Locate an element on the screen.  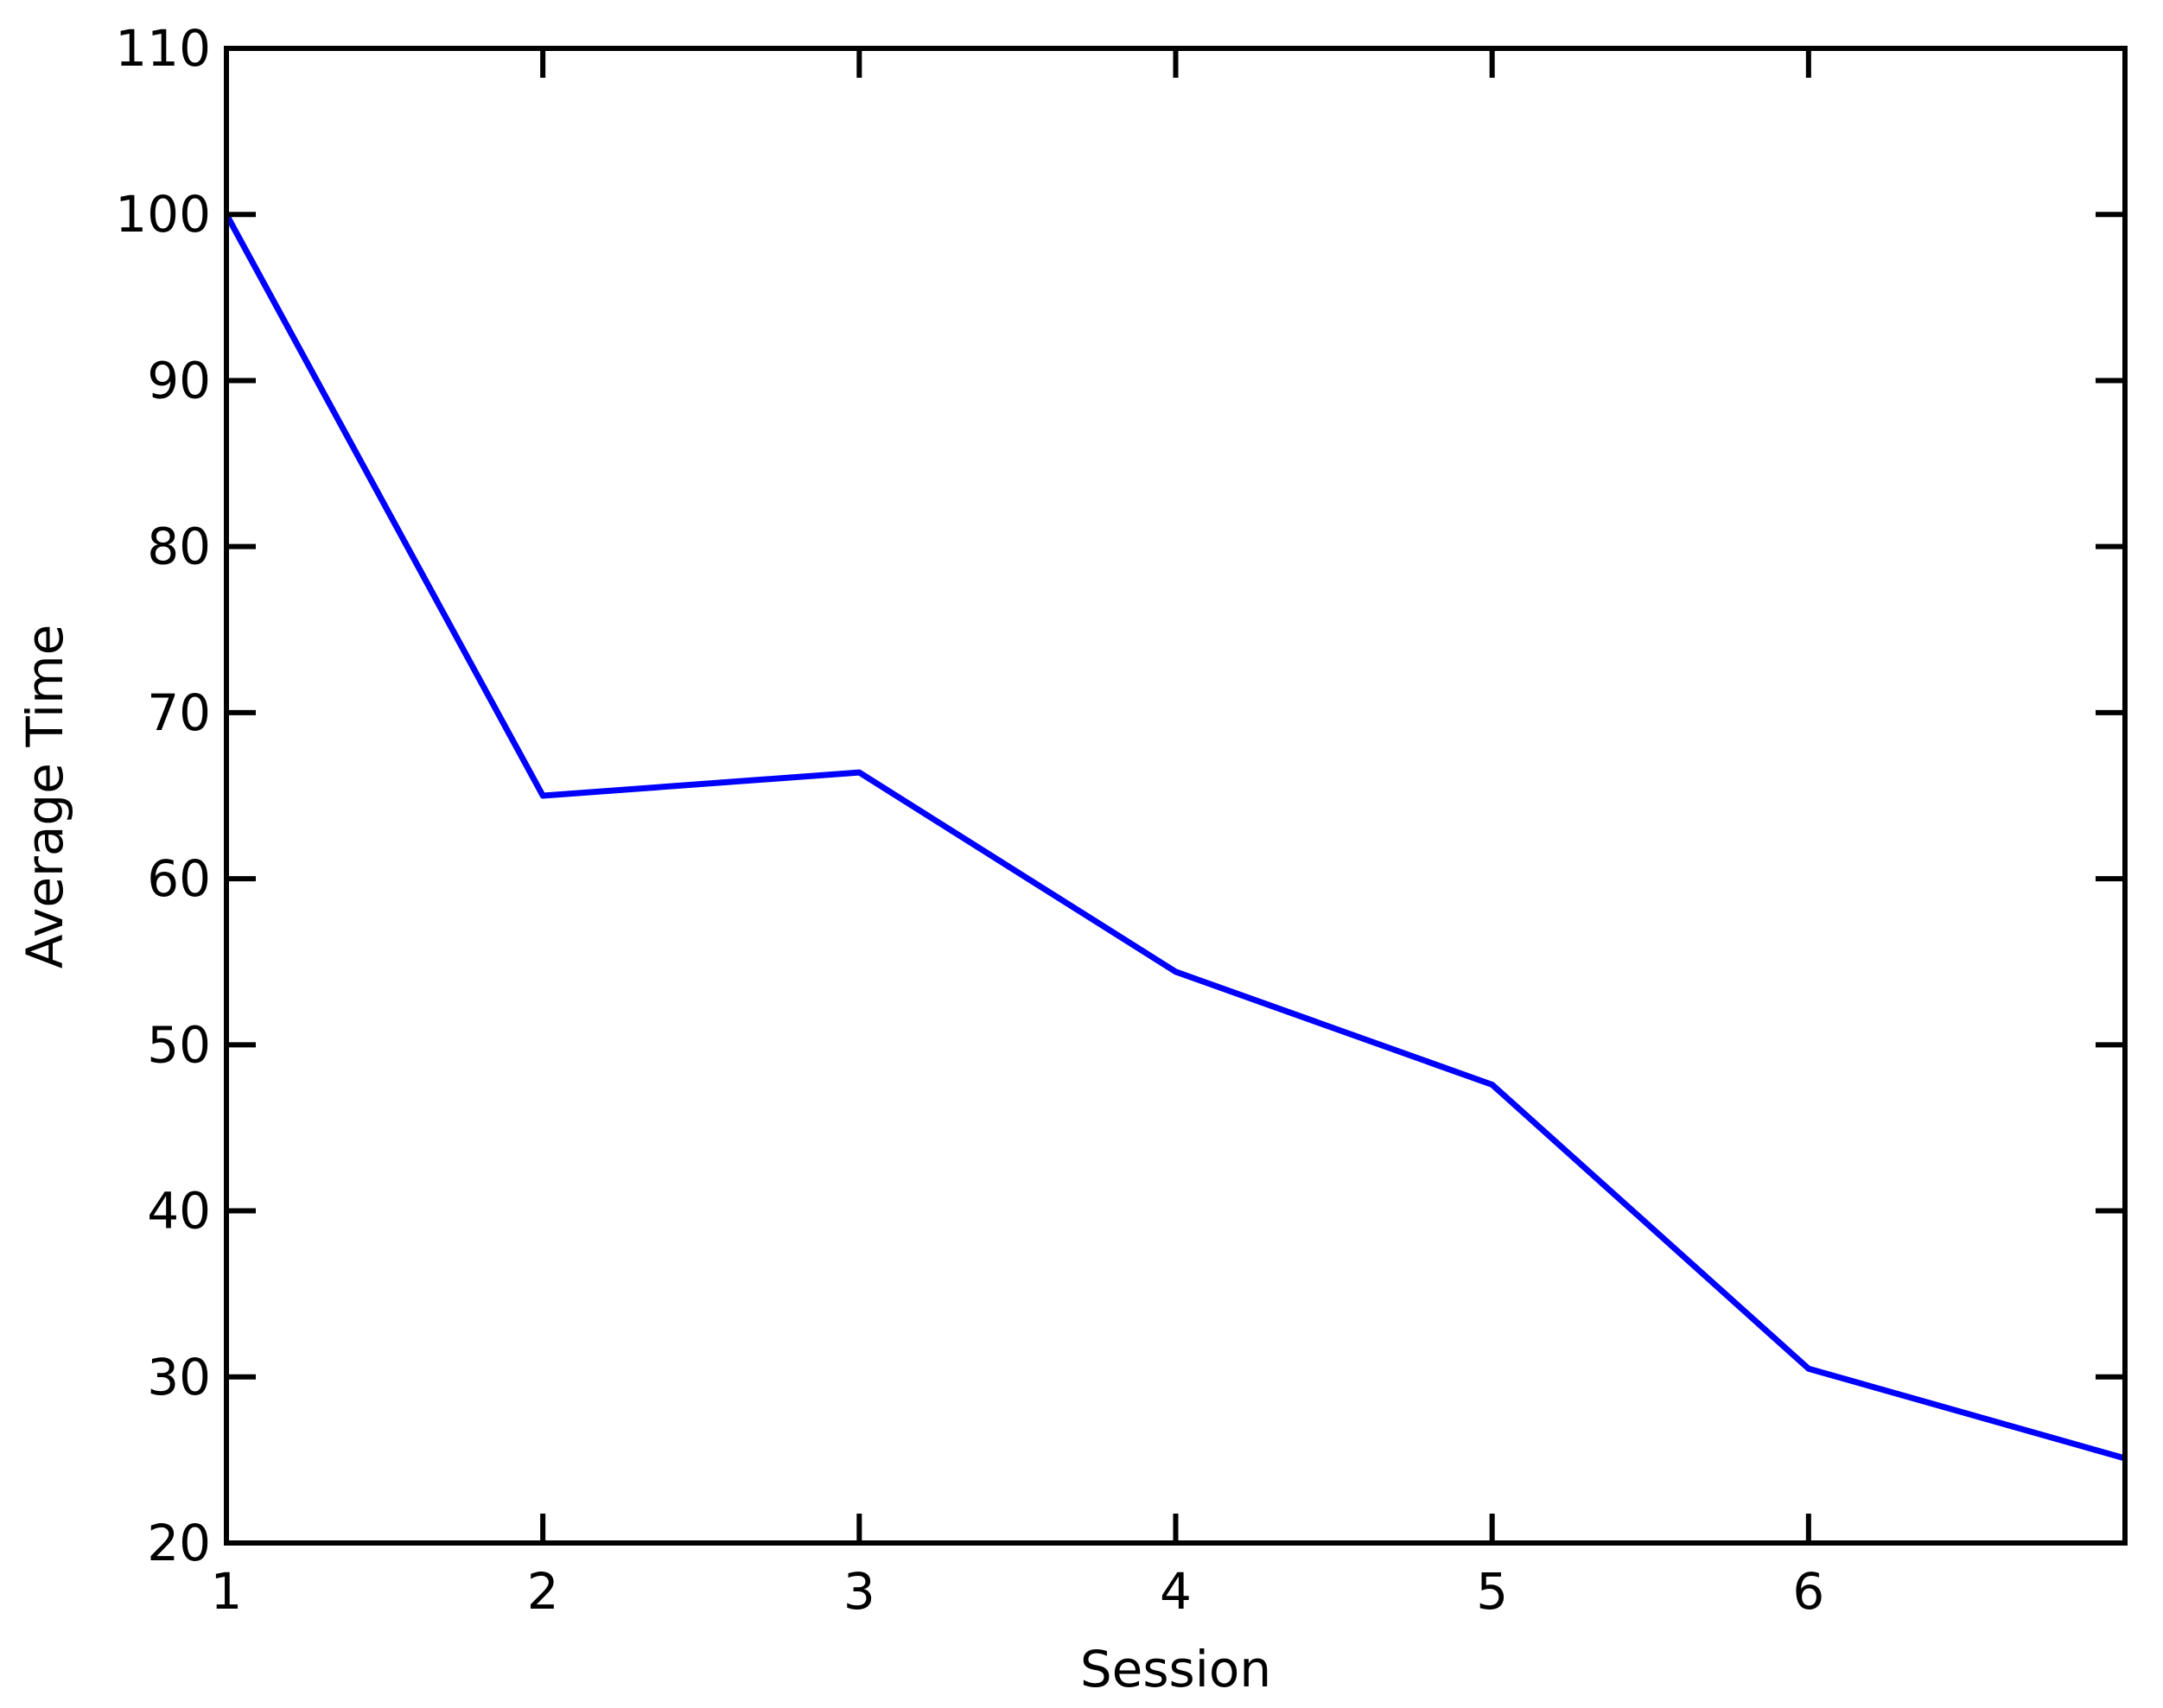
y-tick-label: 90 is located at coordinates (179, 380).